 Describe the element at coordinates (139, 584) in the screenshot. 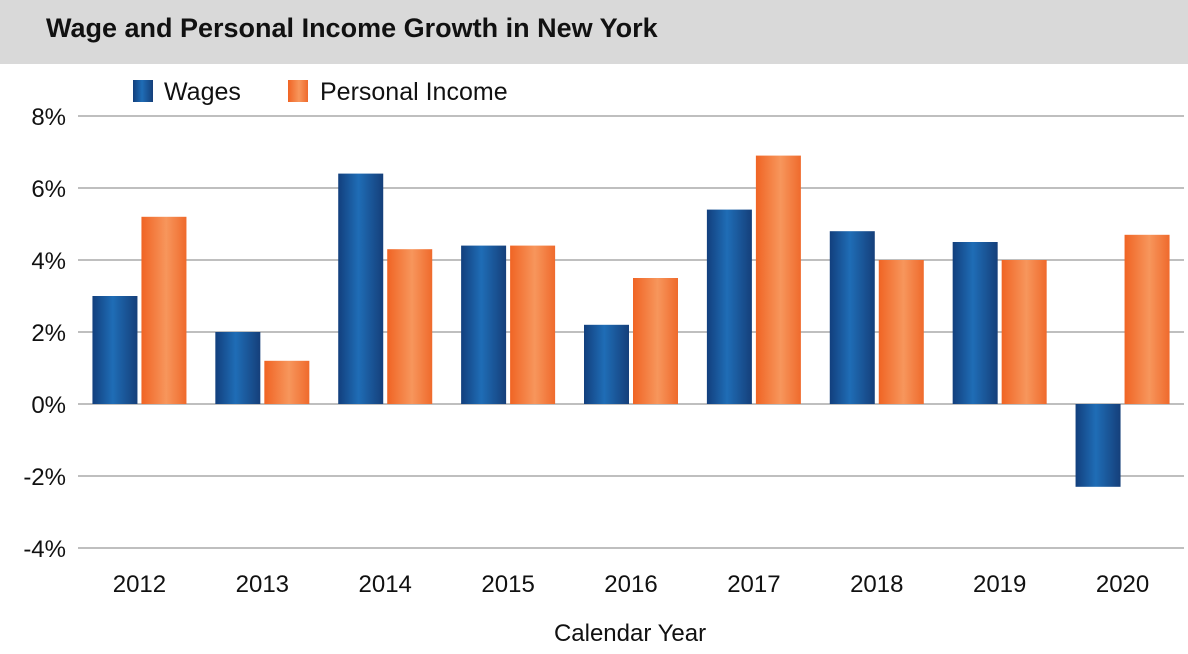

I see `x-tick-label: 2012` at that location.